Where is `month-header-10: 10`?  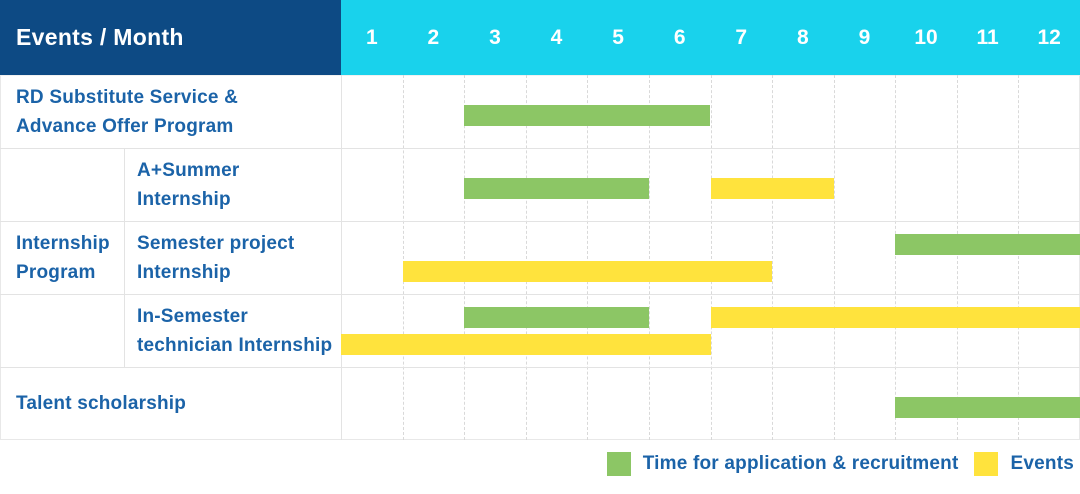 month-header-10: 10 is located at coordinates (926, 37).